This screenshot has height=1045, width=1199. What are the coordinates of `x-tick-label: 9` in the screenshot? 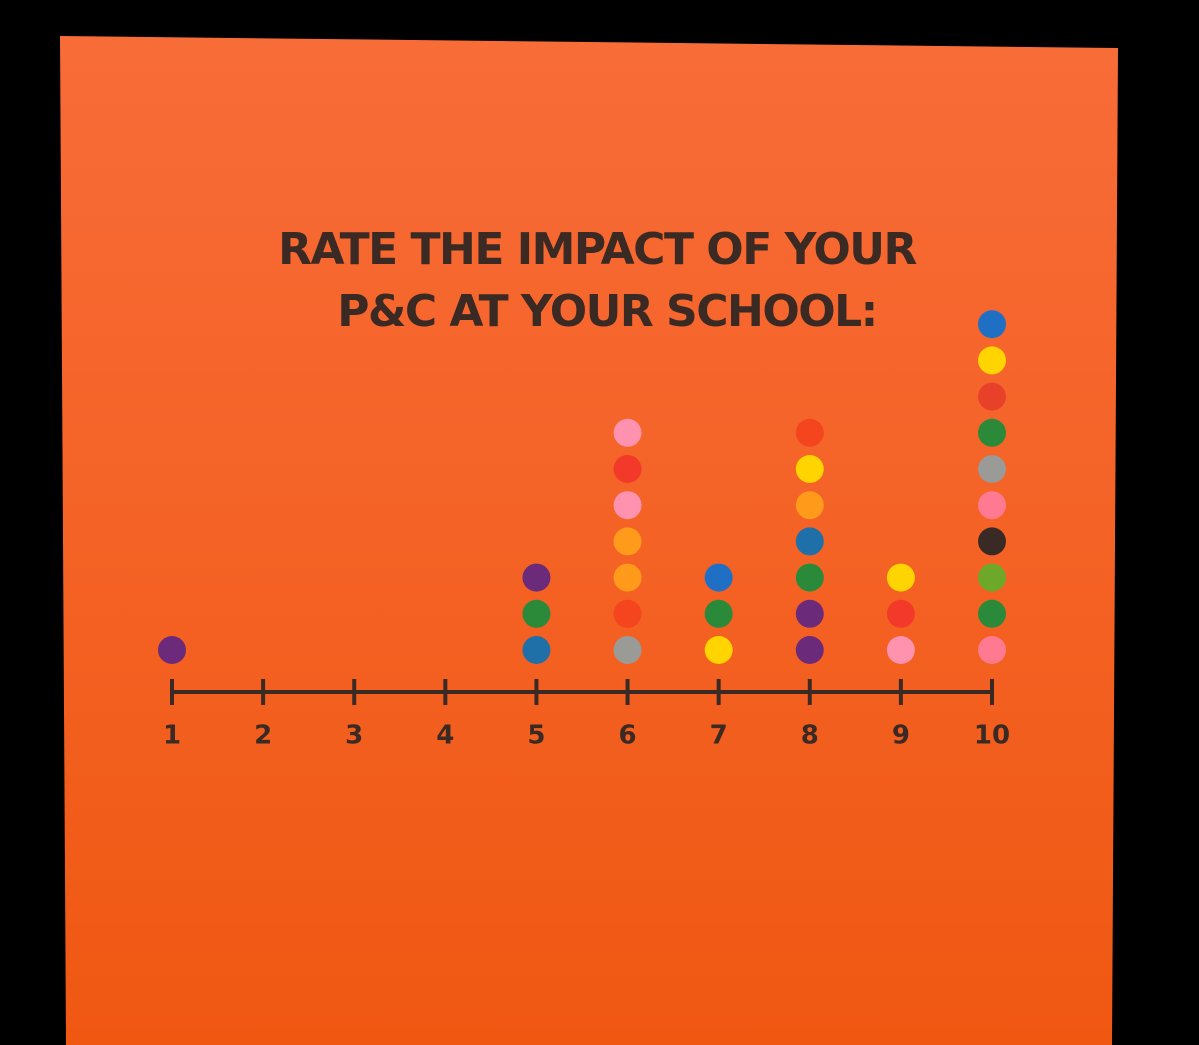 It's located at (901, 736).